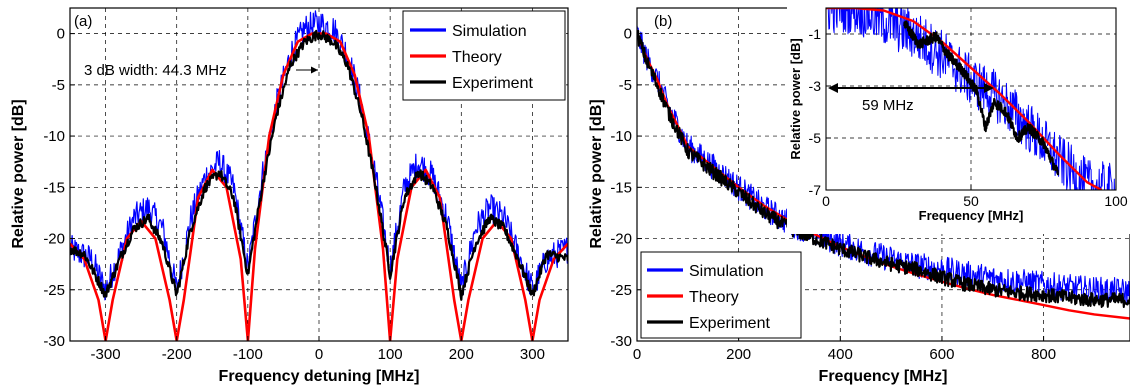  Describe the element at coordinates (390, 354) in the screenshot. I see `panel-a-xtick-label: 100` at that location.